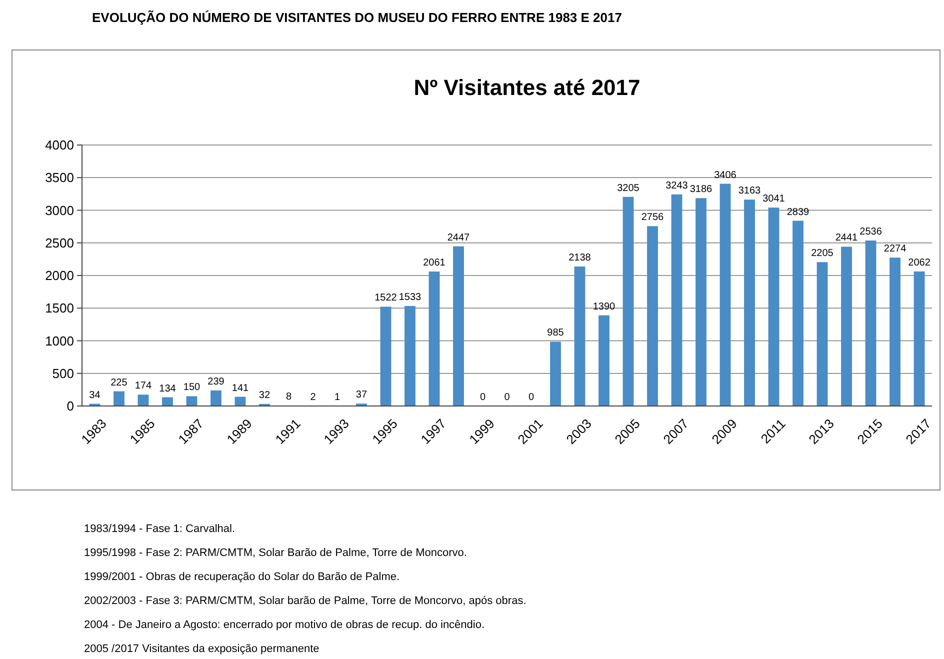 This screenshot has height=659, width=944. What do you see at coordinates (871, 232) in the screenshot?
I see `data-label: 2536` at bounding box center [871, 232].